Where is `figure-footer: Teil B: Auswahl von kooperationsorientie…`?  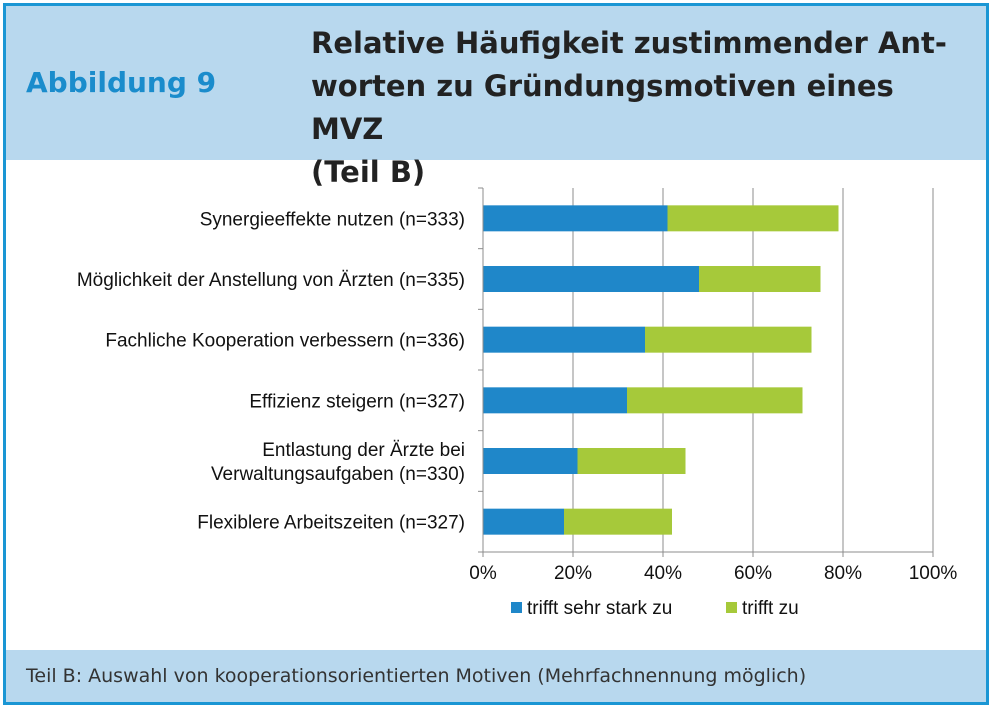 figure-footer: Teil B: Auswahl von kooperationsorientie… is located at coordinates (496, 676).